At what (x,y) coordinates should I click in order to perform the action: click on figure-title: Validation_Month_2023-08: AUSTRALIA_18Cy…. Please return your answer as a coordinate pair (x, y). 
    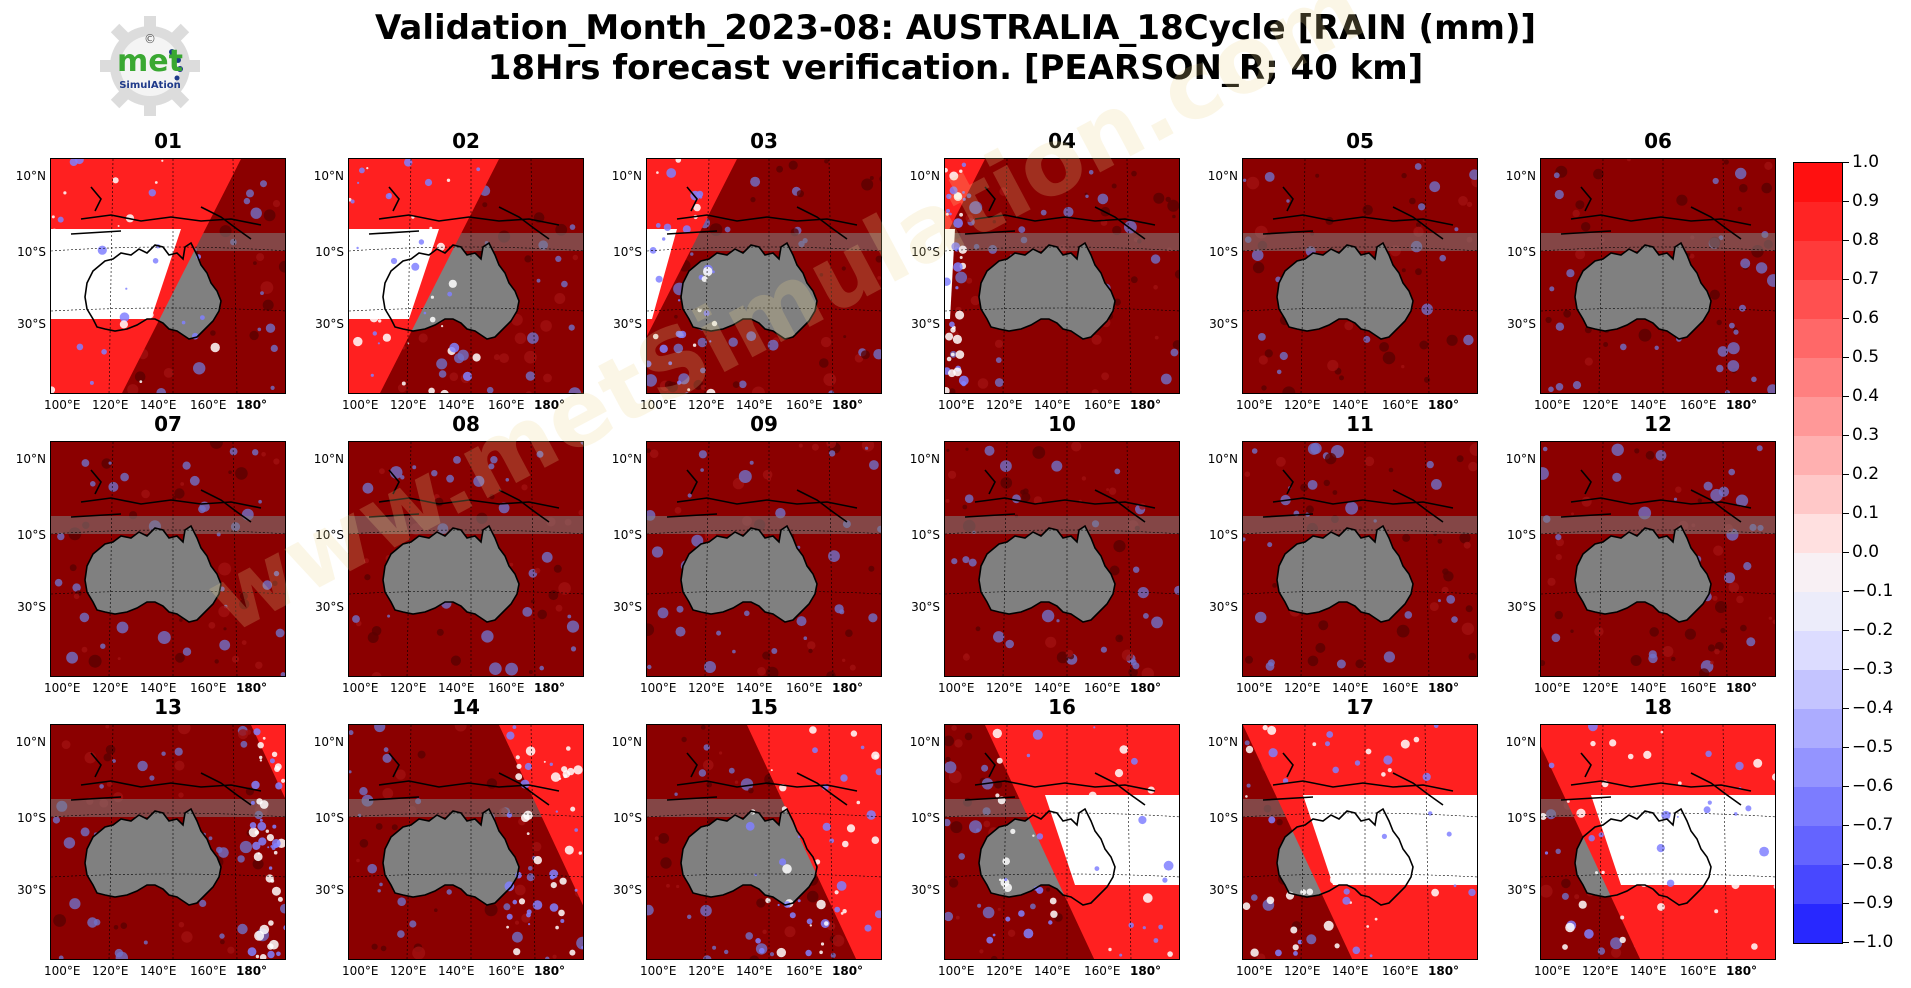
    Looking at the image, I should click on (955, 48).